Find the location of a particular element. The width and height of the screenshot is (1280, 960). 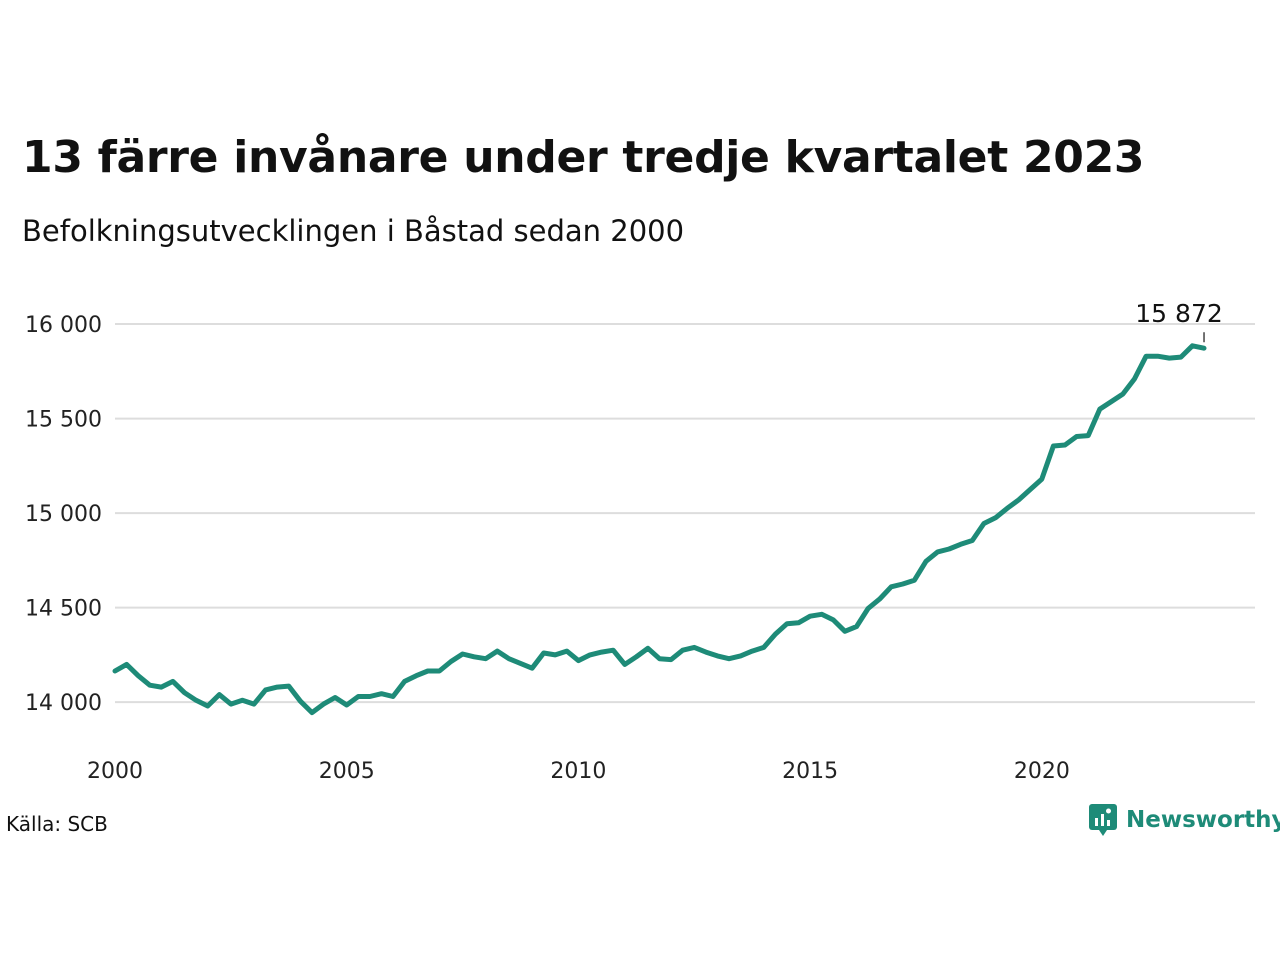

x-tick-label: 2000 is located at coordinates (115, 771).